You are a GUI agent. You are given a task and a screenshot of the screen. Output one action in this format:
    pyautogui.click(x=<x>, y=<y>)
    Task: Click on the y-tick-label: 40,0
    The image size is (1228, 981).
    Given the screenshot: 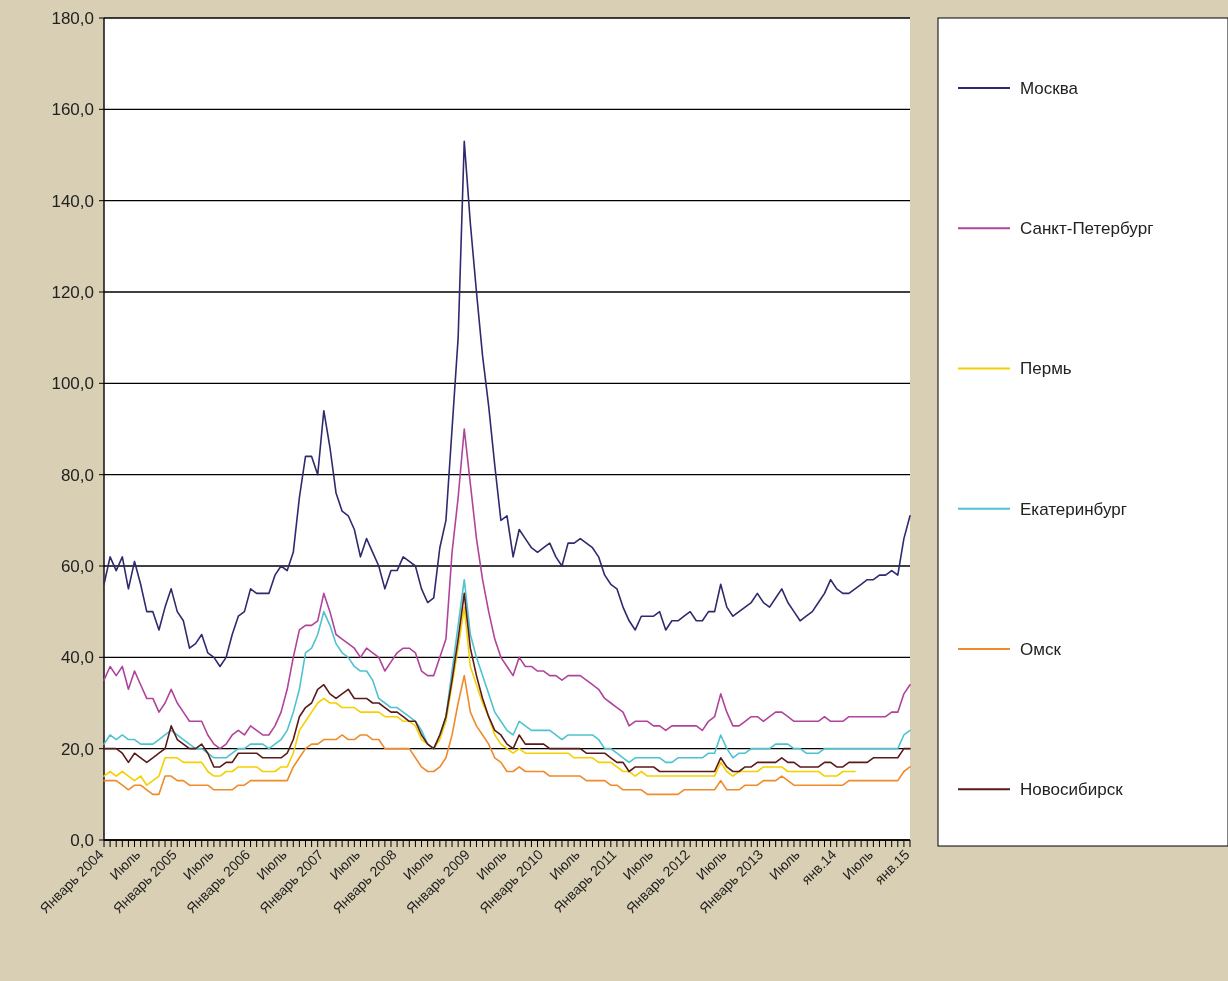 What is the action you would take?
    pyautogui.click(x=77, y=658)
    